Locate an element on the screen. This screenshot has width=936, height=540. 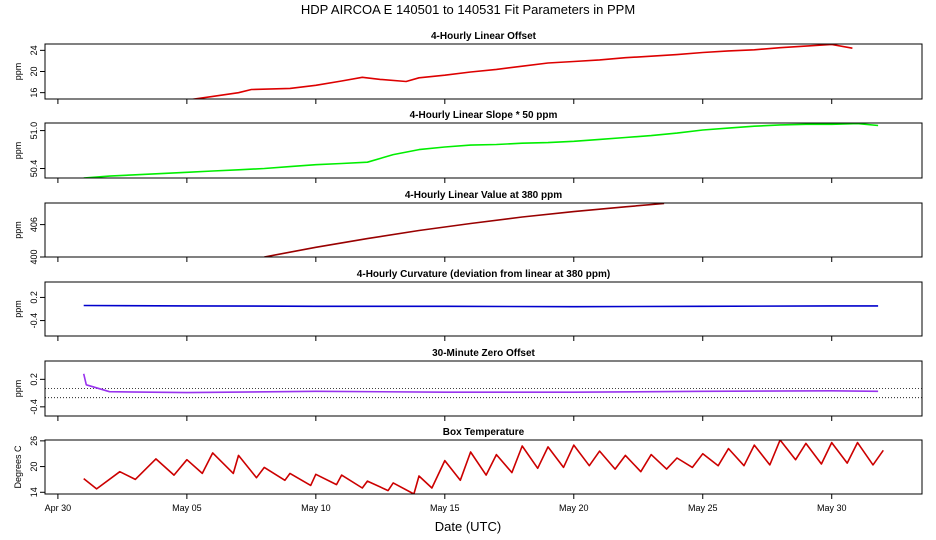
x-tick-label: May 15 is located at coordinates (445, 508).